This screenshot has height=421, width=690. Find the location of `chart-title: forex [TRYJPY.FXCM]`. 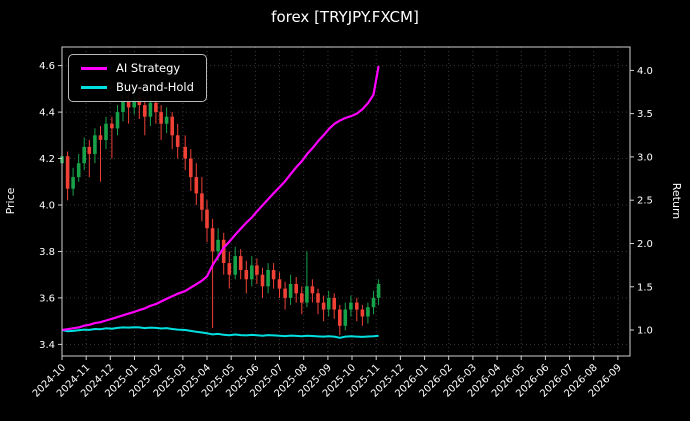

chart-title: forex [TRYJPY.FXCM] is located at coordinates (345, 17).